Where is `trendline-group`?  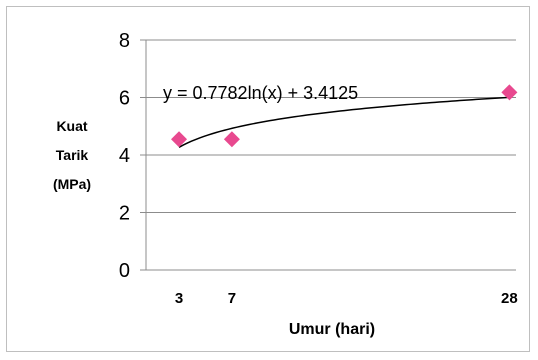 trendline-group is located at coordinates (344, 122).